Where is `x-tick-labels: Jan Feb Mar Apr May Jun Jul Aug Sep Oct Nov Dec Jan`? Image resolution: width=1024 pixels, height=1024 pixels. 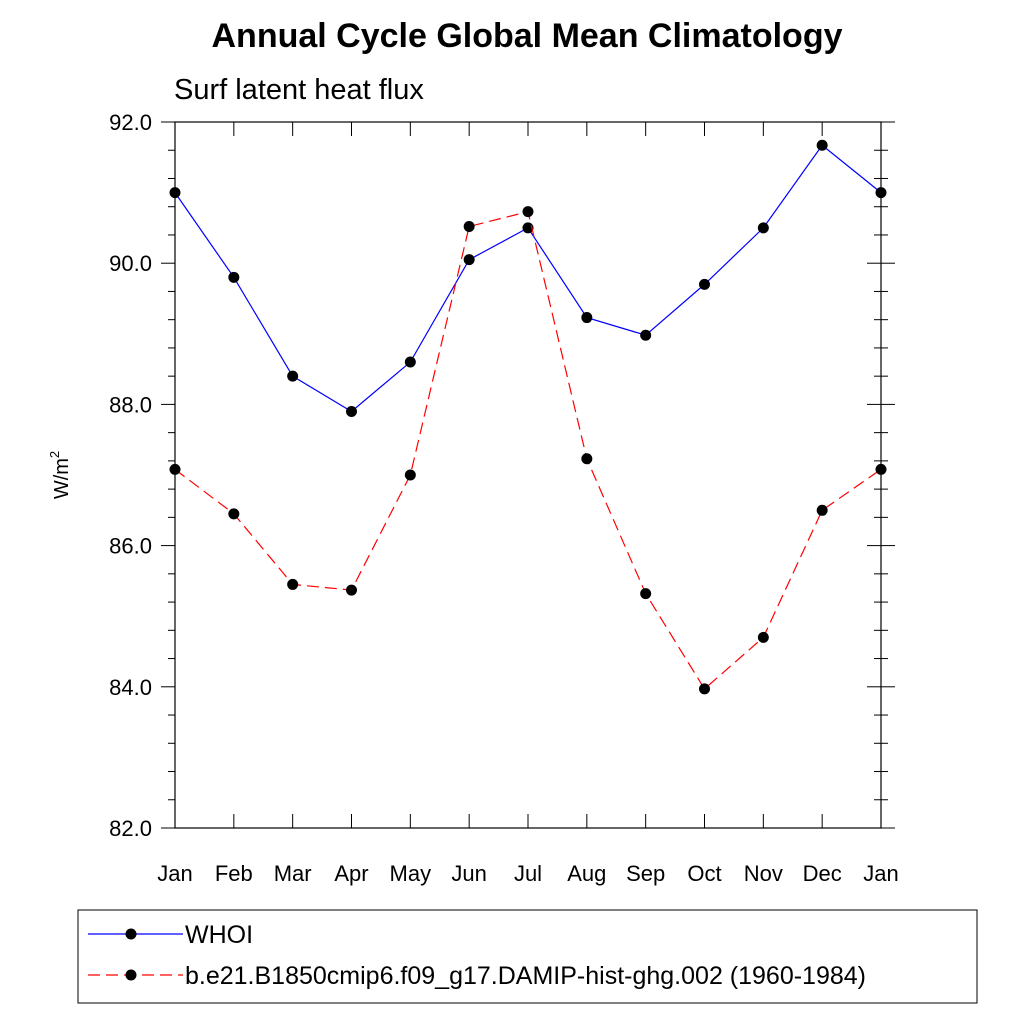 x-tick-labels: Jan Feb Mar Apr May Jun Jul Aug Sep Oct Nov Dec Jan is located at coordinates (527, 873).